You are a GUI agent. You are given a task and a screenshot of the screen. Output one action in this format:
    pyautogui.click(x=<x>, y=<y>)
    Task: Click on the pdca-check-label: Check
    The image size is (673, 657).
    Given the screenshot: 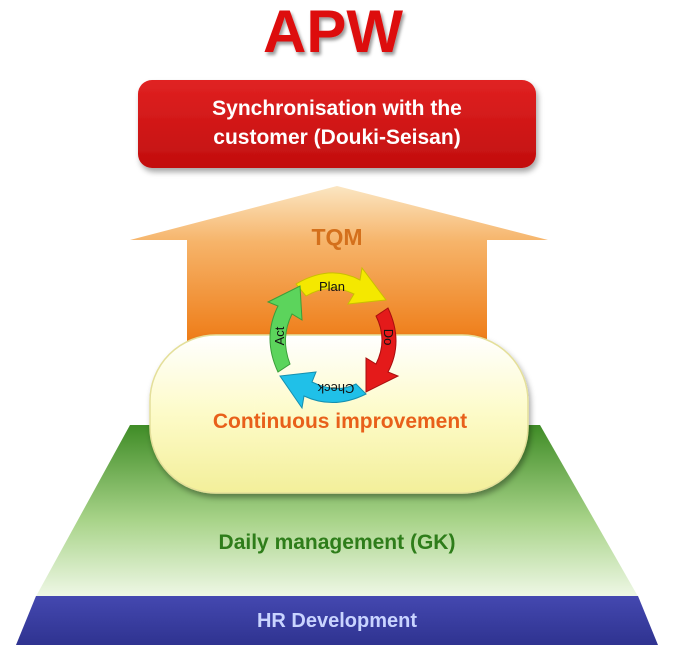 What is the action you would take?
    pyautogui.click(x=335, y=388)
    